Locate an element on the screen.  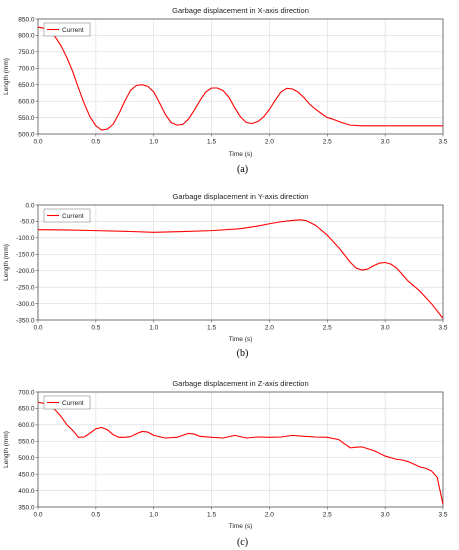
y-tick-label: -350.0 is located at coordinates (25, 320).